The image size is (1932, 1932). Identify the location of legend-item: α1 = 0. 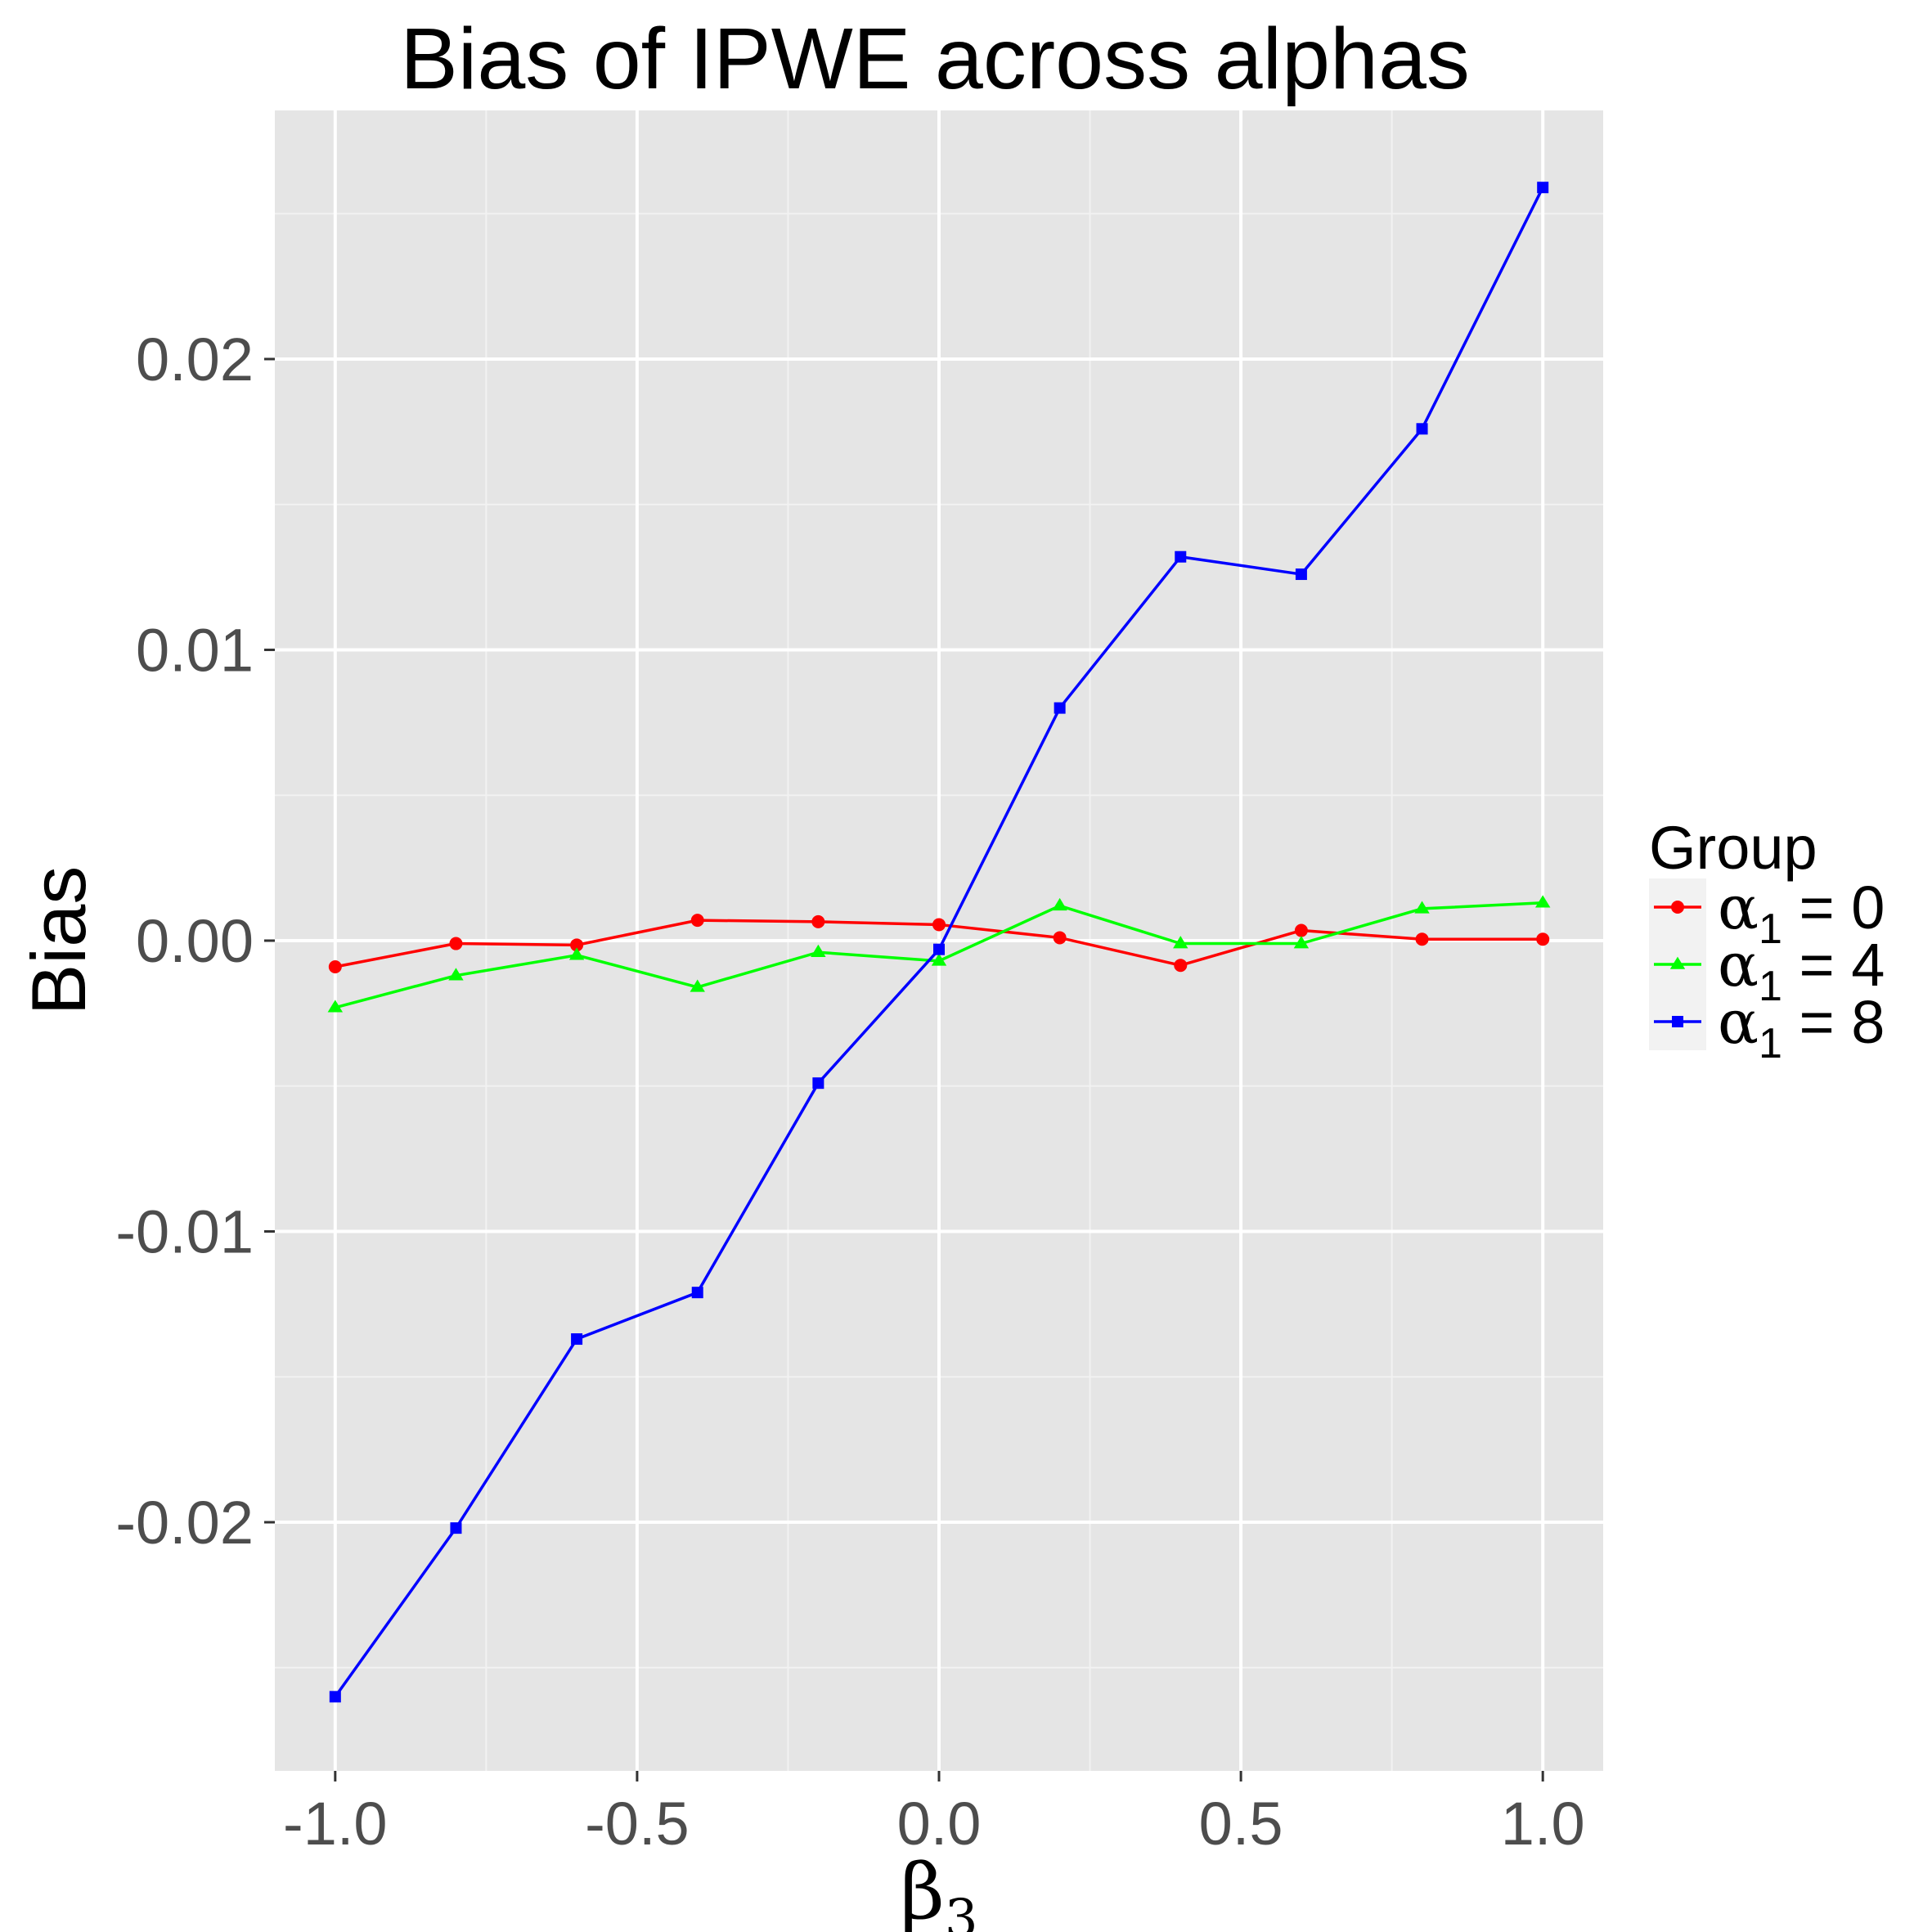
(1767, 913).